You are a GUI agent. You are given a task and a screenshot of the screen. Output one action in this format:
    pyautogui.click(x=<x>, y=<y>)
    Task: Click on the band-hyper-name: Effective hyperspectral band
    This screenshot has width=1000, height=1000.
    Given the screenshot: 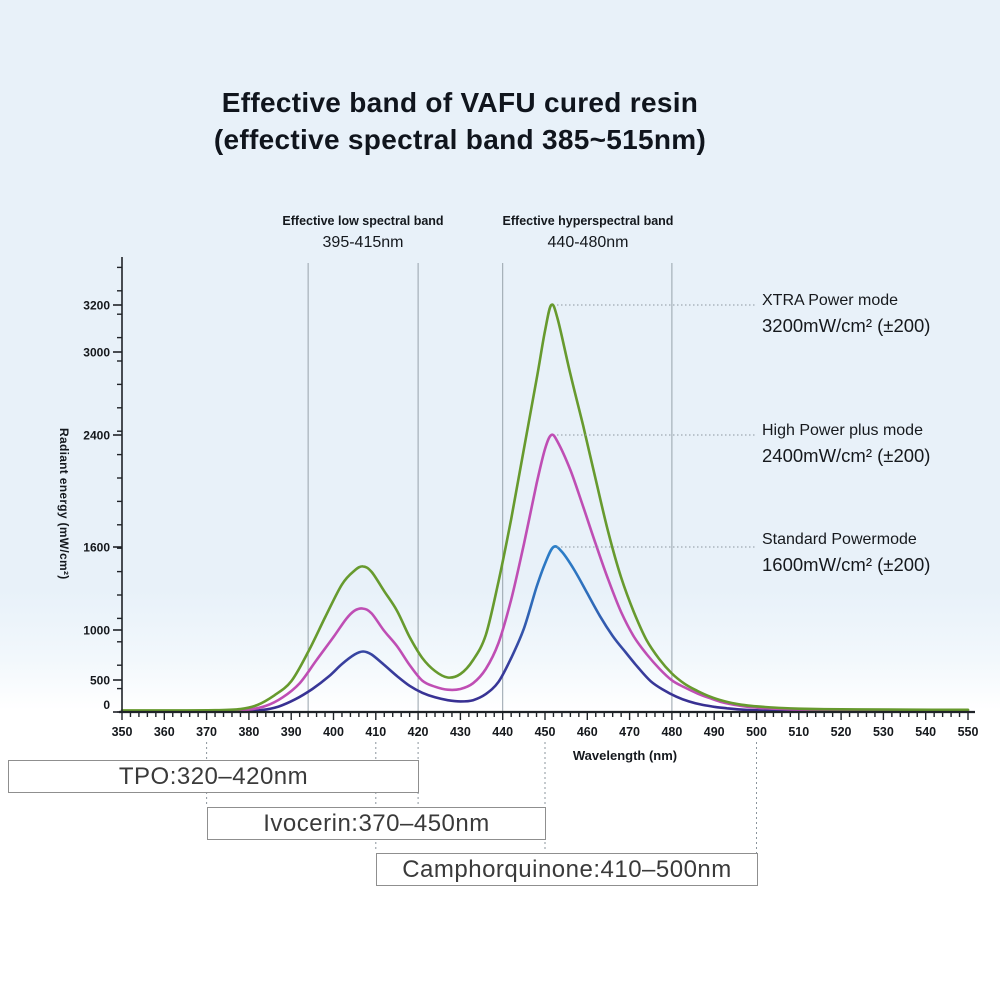 What is the action you would take?
    pyautogui.click(x=588, y=221)
    